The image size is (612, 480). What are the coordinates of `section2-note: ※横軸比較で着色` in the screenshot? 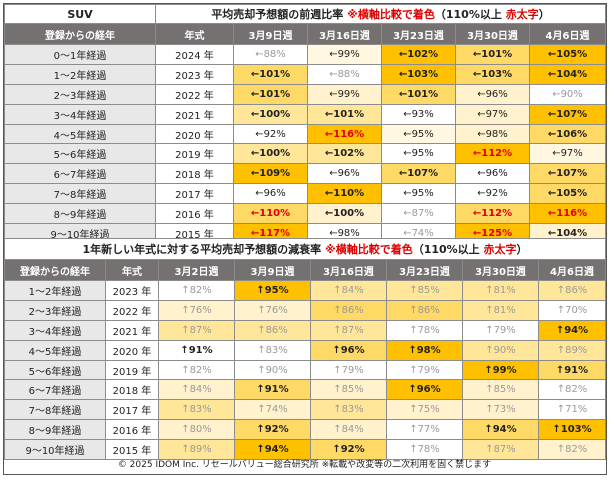 It's located at (369, 249).